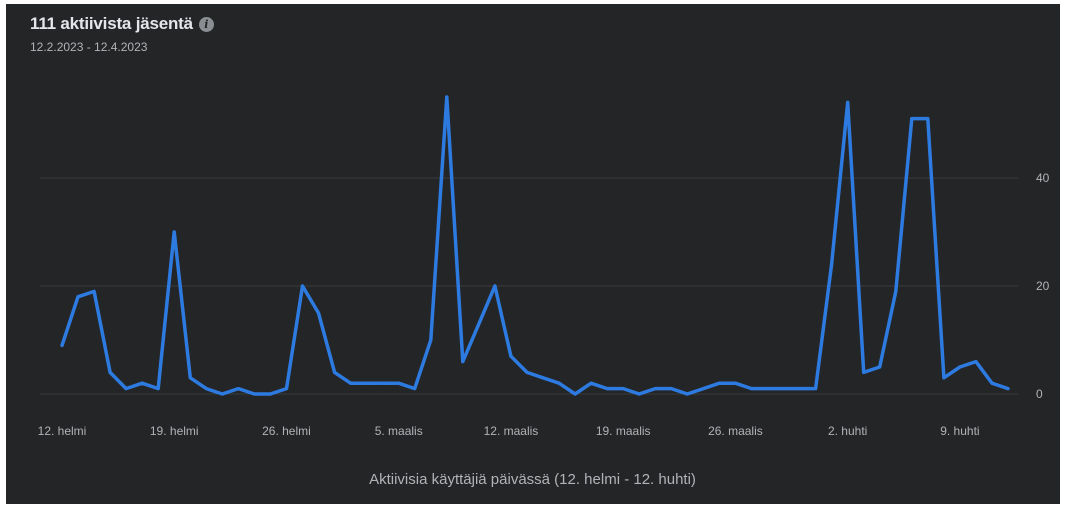 The height and width of the screenshot is (508, 1065). I want to click on x-tick-label: 19. helmi, so click(174, 431).